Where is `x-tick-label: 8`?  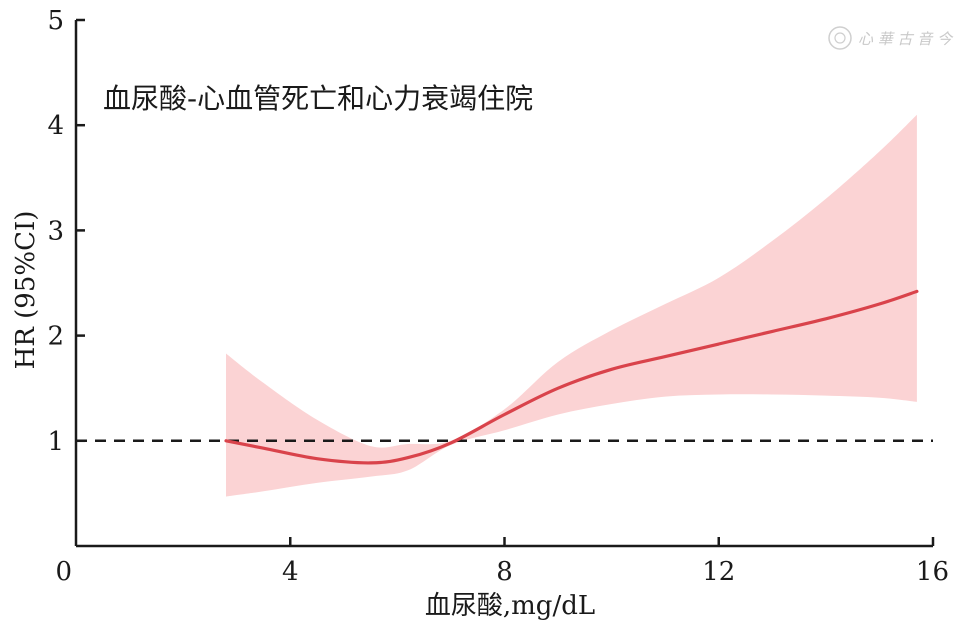
x-tick-label: 8 is located at coordinates (504, 572).